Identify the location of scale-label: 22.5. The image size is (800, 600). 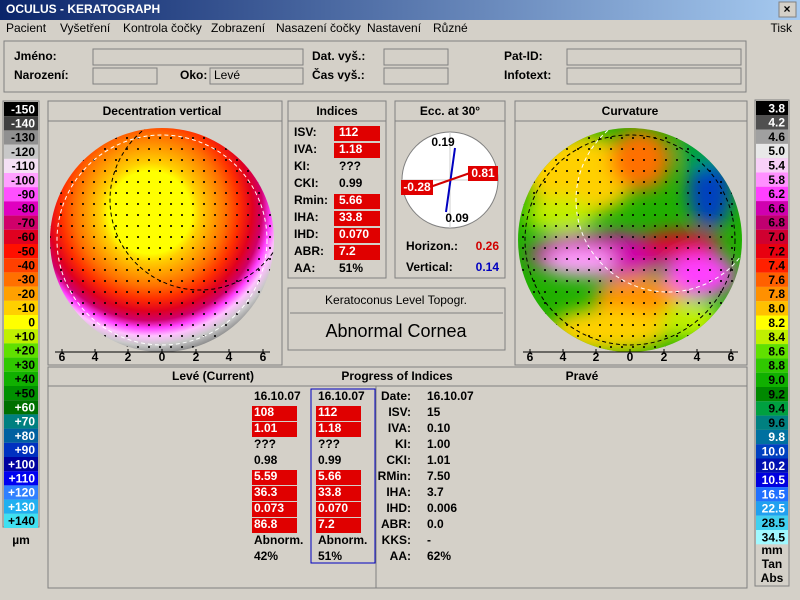
(774, 509).